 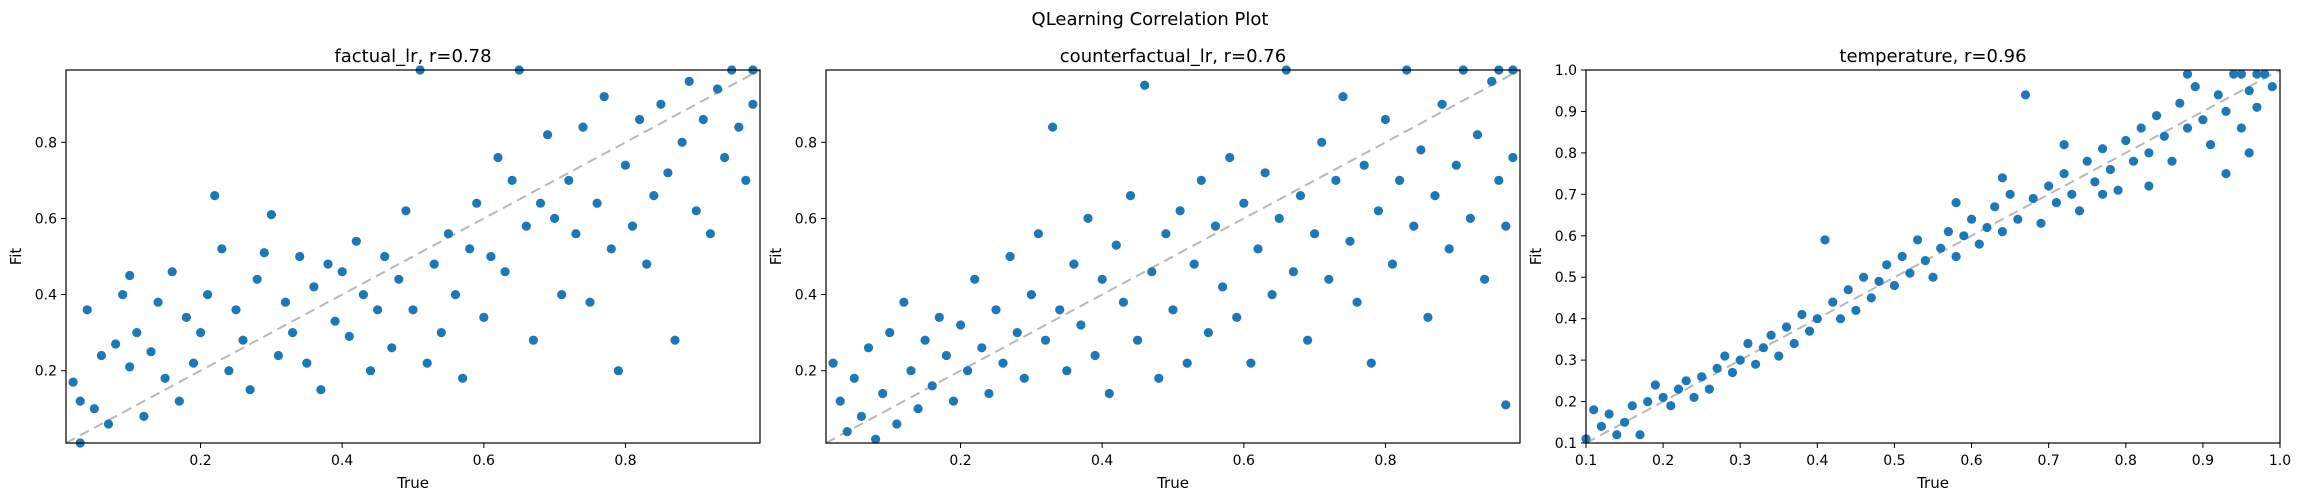 What do you see at coordinates (1586, 461) in the screenshot?
I see `x-tick-label: 0.1` at bounding box center [1586, 461].